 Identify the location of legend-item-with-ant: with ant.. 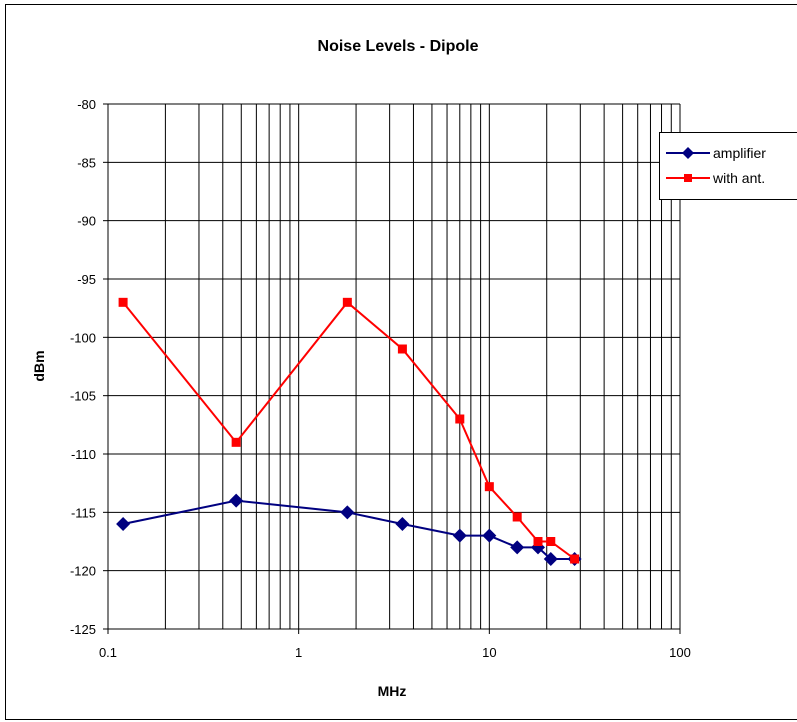
(715, 178).